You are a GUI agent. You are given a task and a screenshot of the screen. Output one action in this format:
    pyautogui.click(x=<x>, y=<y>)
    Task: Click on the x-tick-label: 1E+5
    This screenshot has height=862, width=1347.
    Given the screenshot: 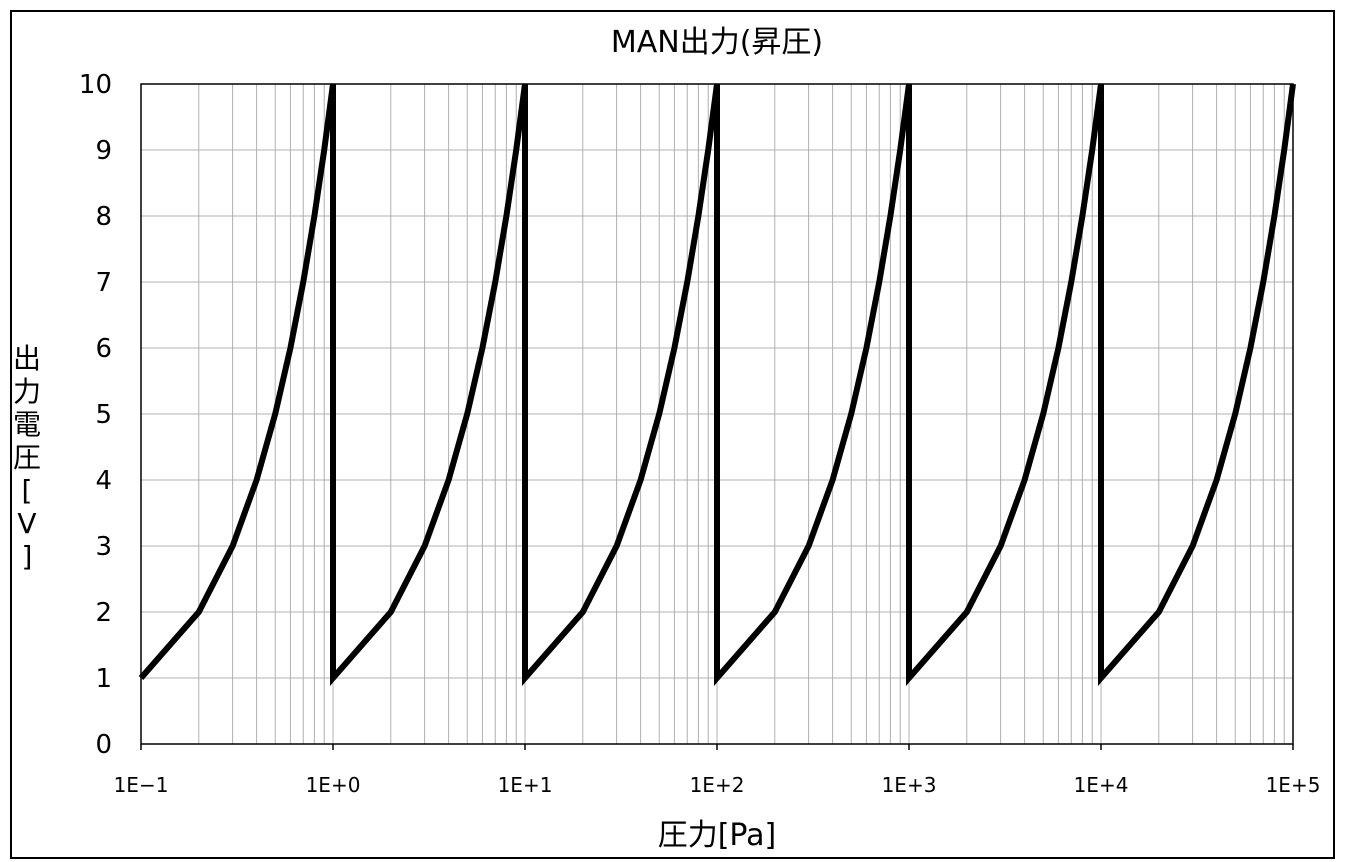 What is the action you would take?
    pyautogui.click(x=1293, y=785)
    